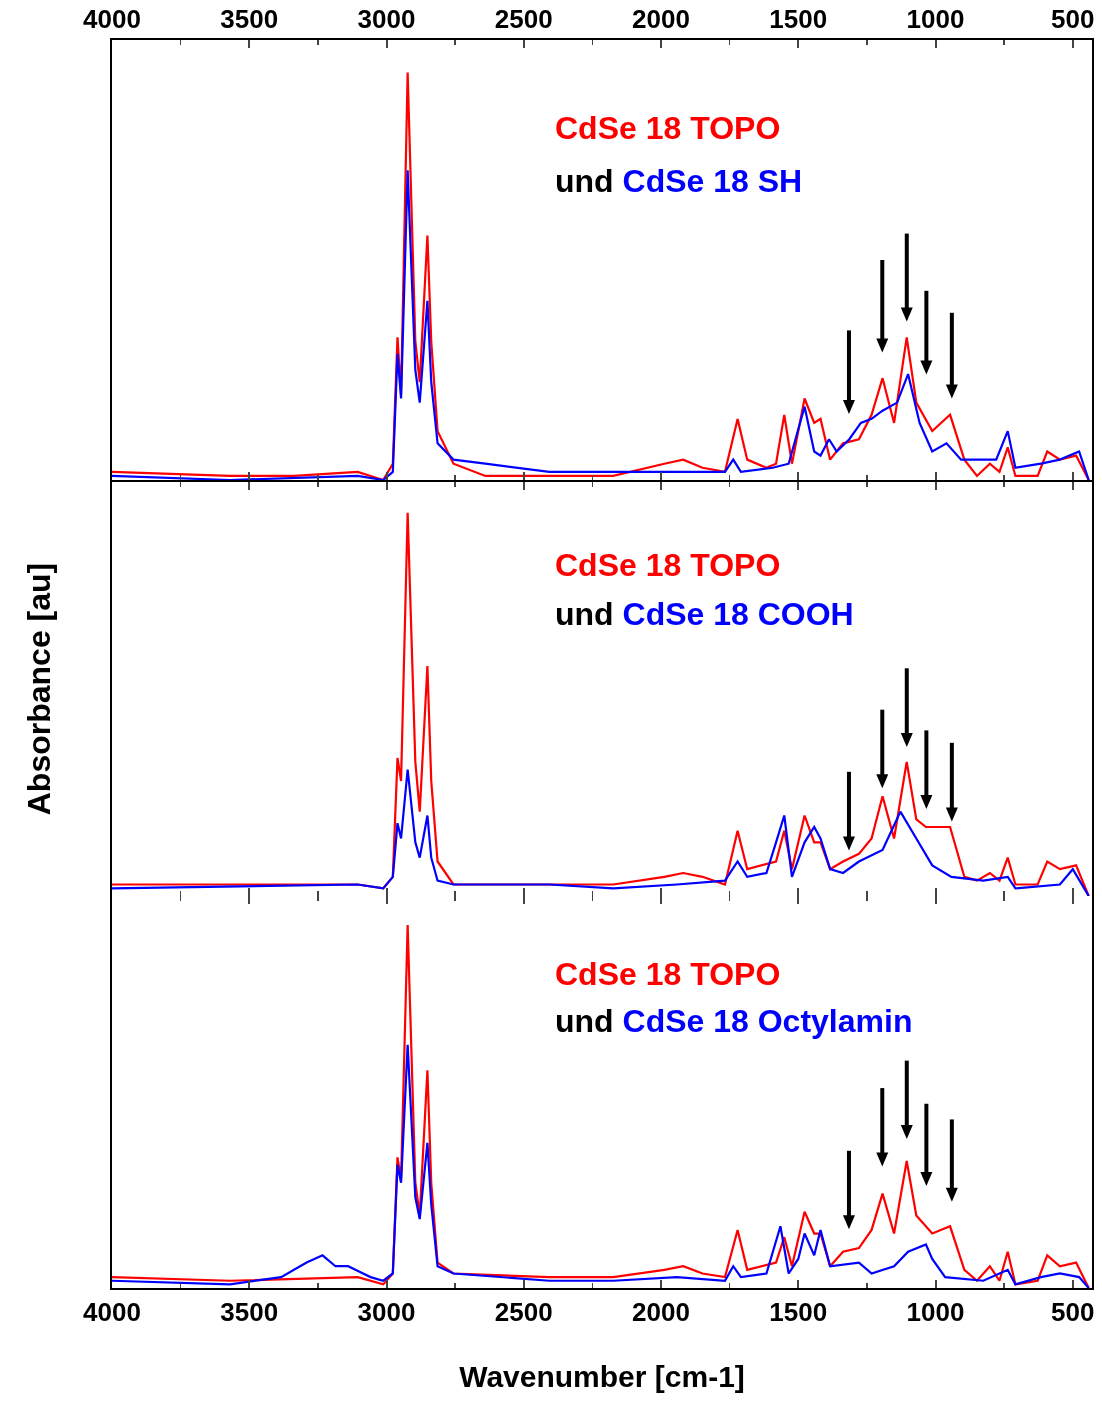  What do you see at coordinates (602, 1377) in the screenshot?
I see `x-axis-title: Wavenumber [cm-1]` at bounding box center [602, 1377].